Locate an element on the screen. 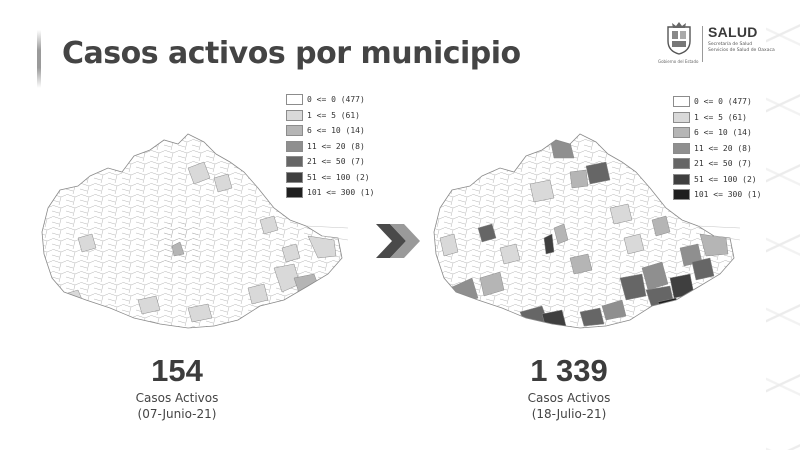 The image size is (800, 450). brand-subtitle-line1: Secretaría de Salud is located at coordinates (730, 44).